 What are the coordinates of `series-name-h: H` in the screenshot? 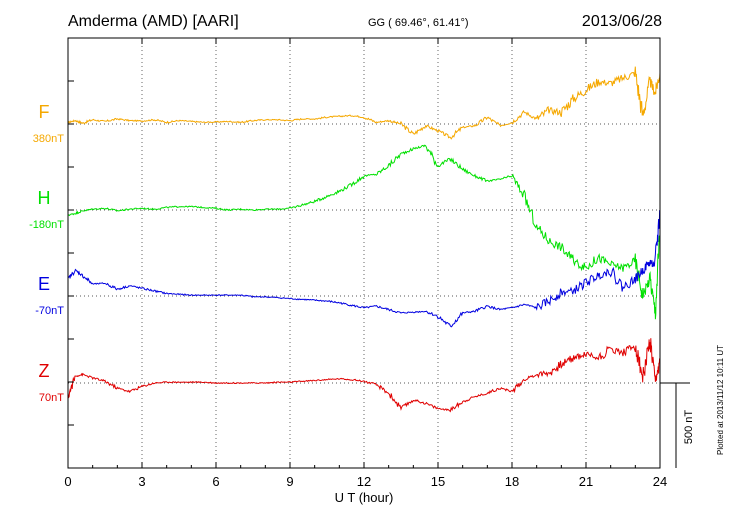 It's located at (44, 198).